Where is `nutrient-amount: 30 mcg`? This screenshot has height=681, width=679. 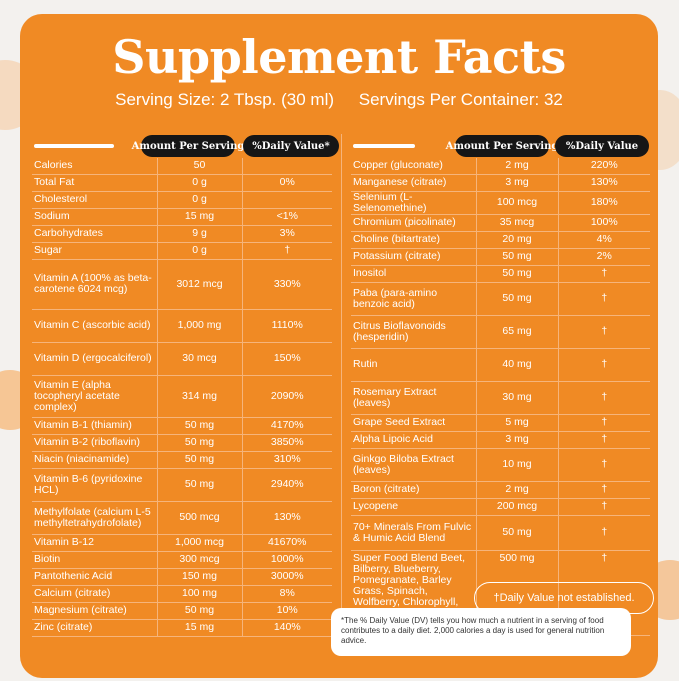
nutrient-amount: 30 mcg is located at coordinates (199, 359).